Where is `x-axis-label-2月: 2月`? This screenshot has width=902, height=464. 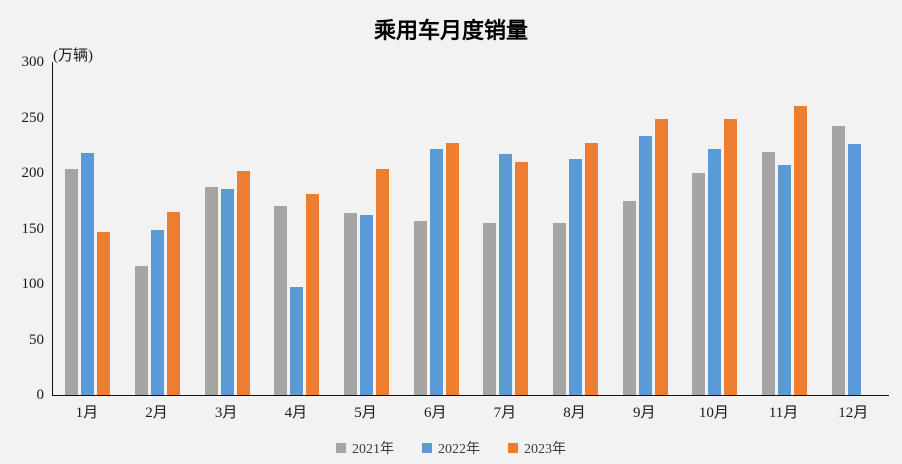
x-axis-label-2月: 2月 is located at coordinates (156, 413).